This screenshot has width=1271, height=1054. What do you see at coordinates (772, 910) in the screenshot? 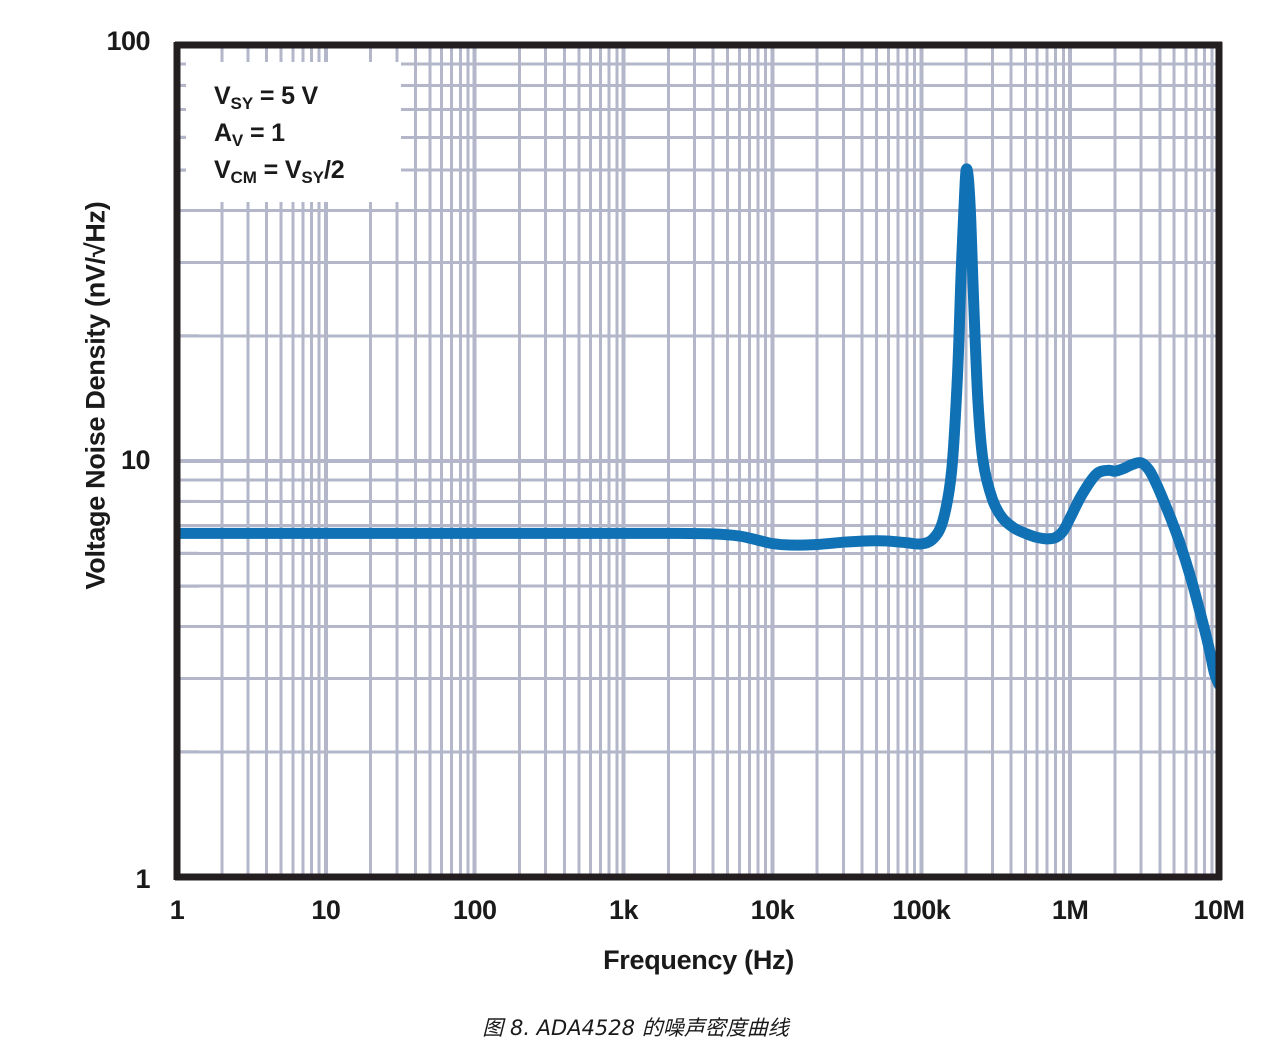
I see `x-tick-label-10k: 10k` at bounding box center [772, 910].